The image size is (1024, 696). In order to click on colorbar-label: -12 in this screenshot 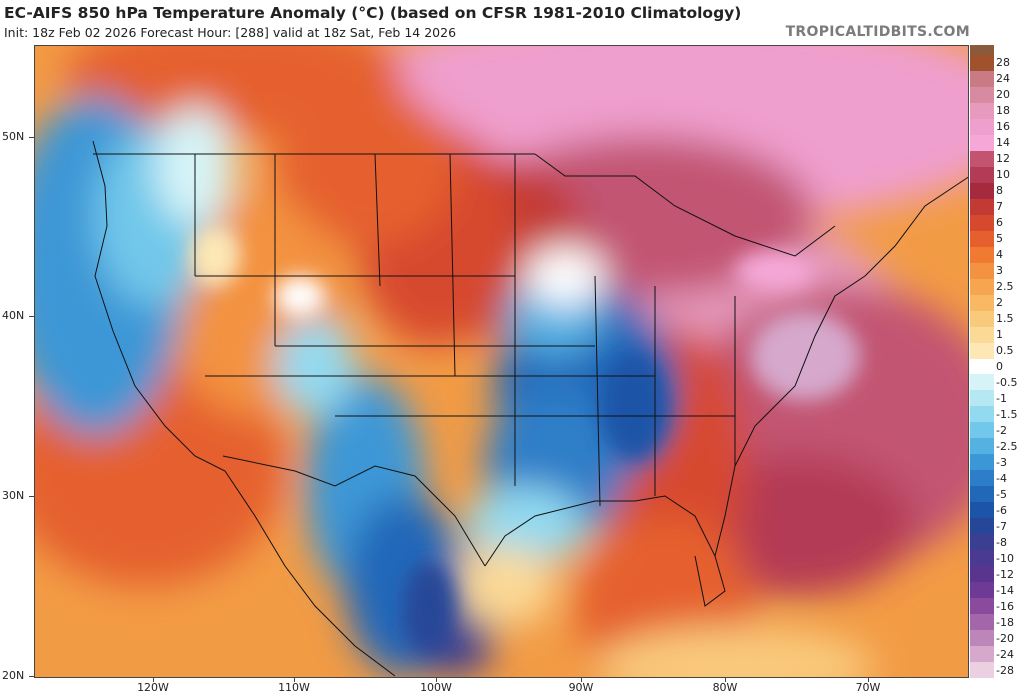, I will do `click(1005, 574)`.